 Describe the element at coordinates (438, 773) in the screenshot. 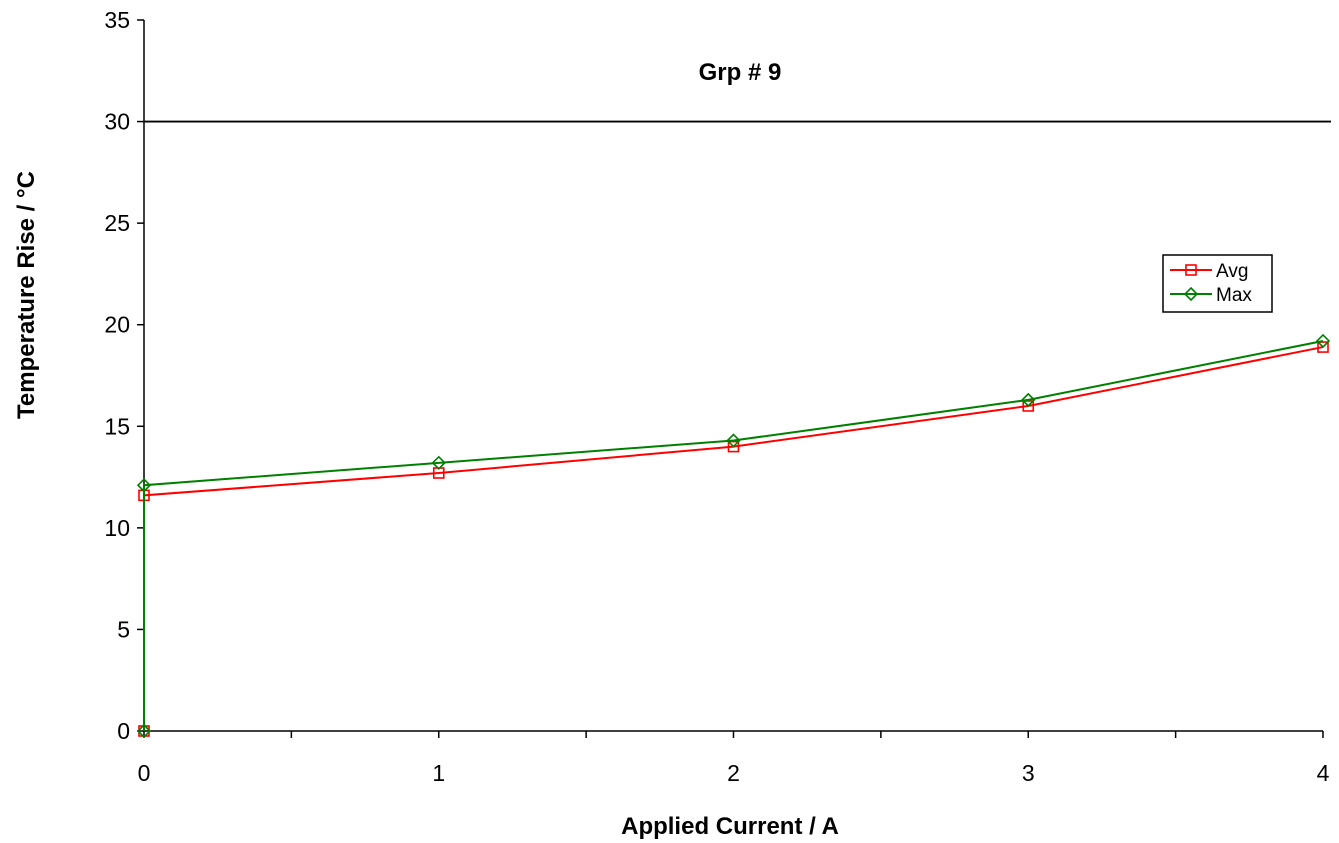

I see `x-tick-label: 1` at that location.